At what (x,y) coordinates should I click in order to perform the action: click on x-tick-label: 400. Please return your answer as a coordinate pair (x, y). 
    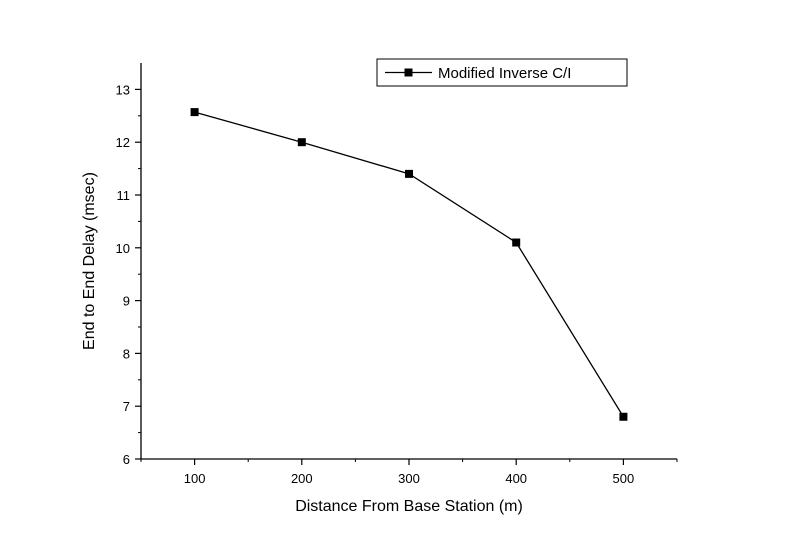
    Looking at the image, I should click on (516, 478).